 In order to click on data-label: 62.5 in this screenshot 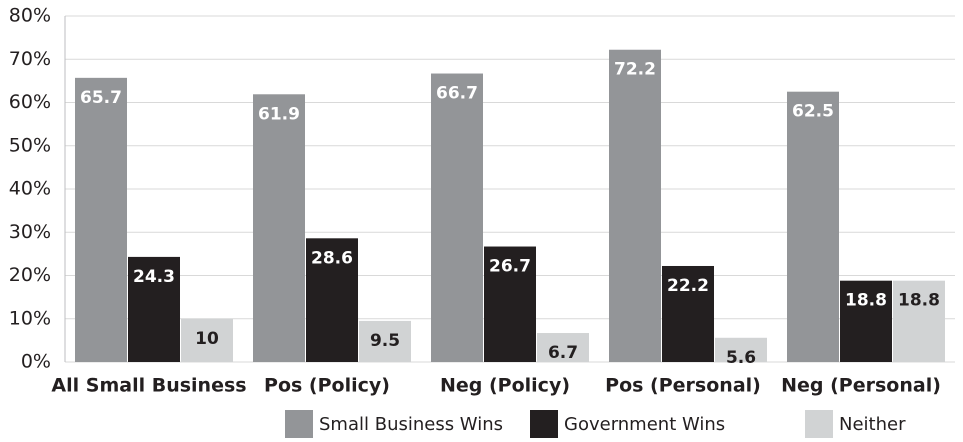, I will do `click(813, 112)`.